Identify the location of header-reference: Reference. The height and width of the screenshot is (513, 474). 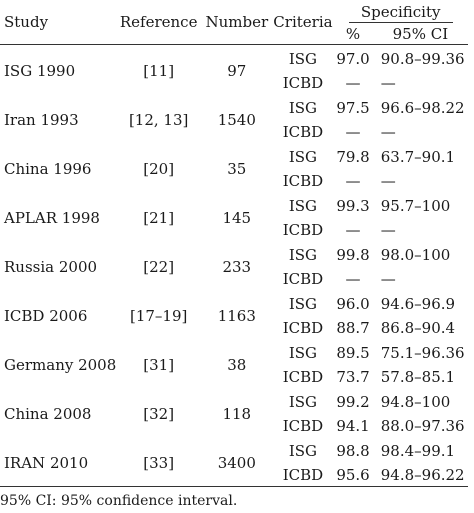
(159, 22).